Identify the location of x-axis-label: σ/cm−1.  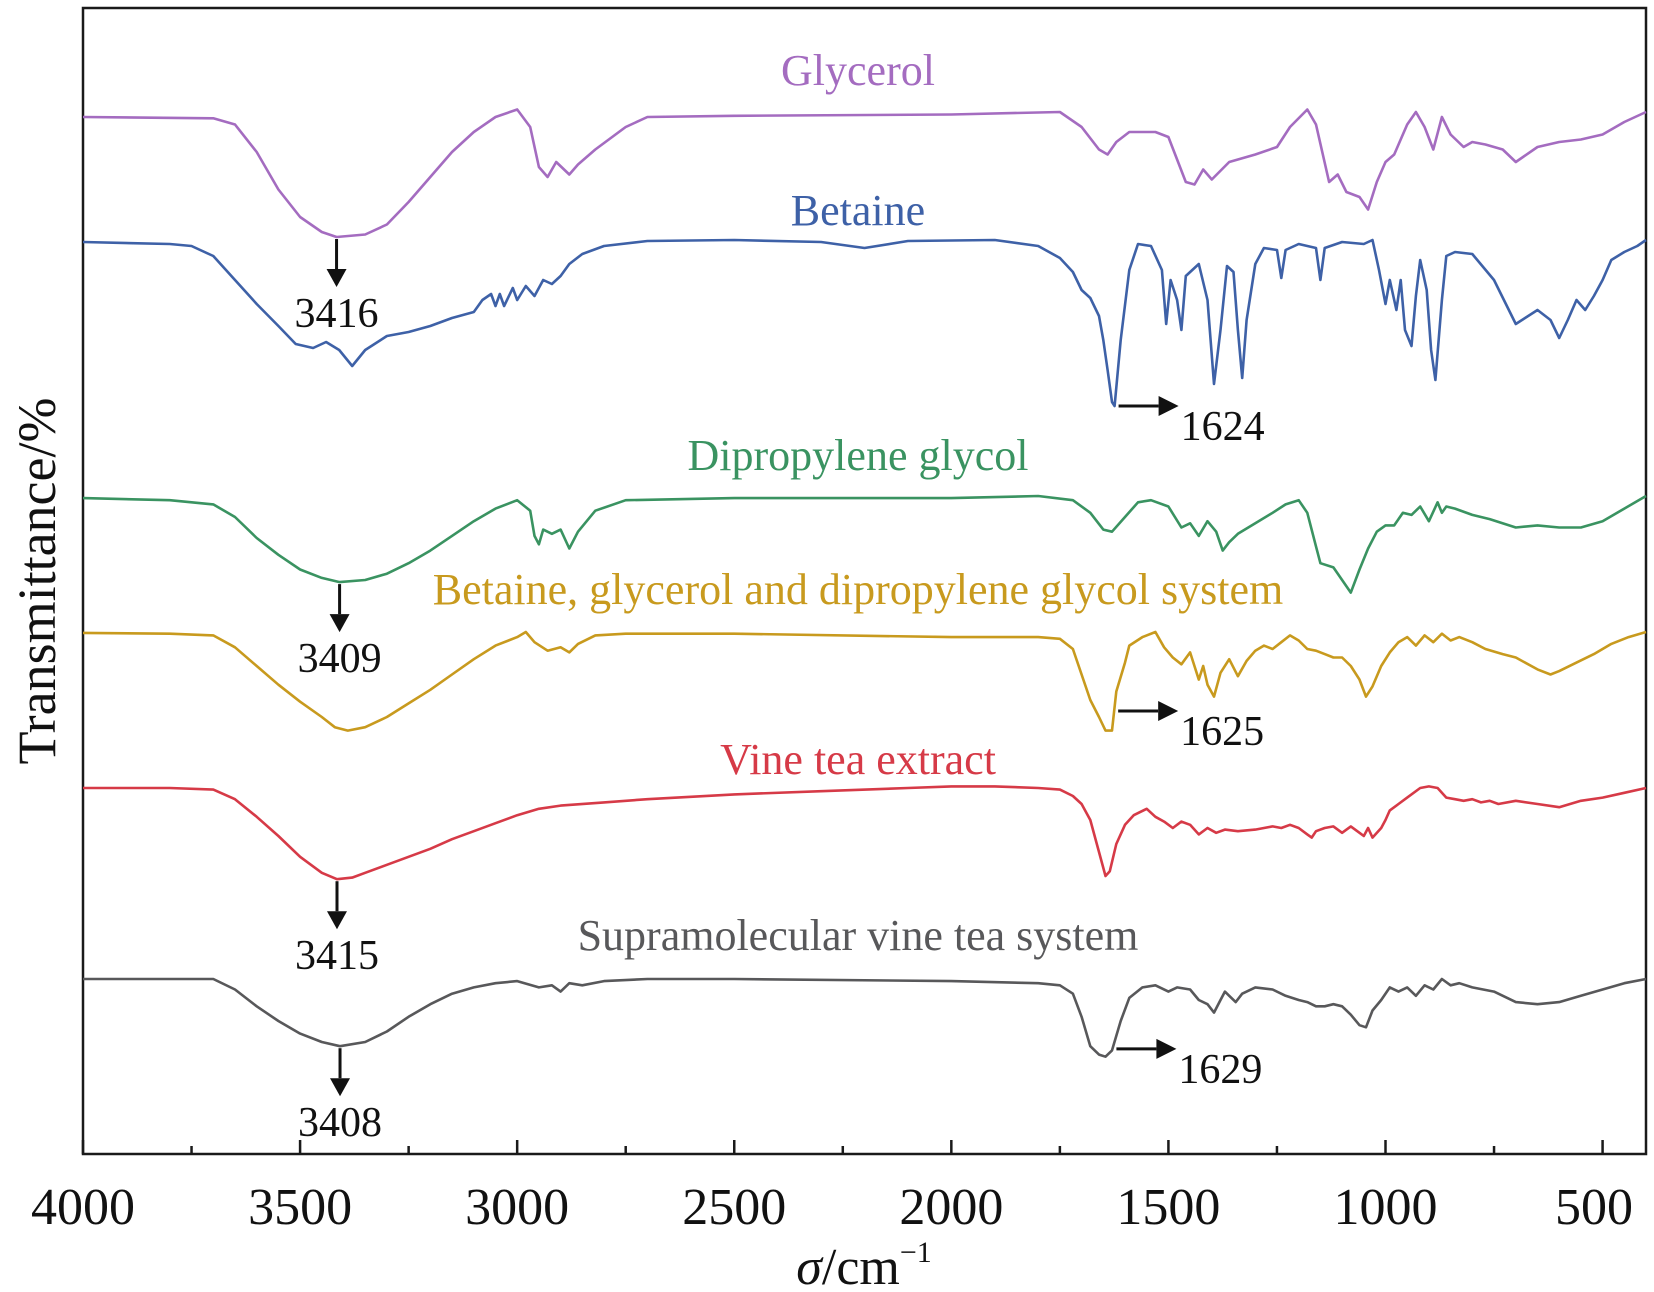
(864, 1264).